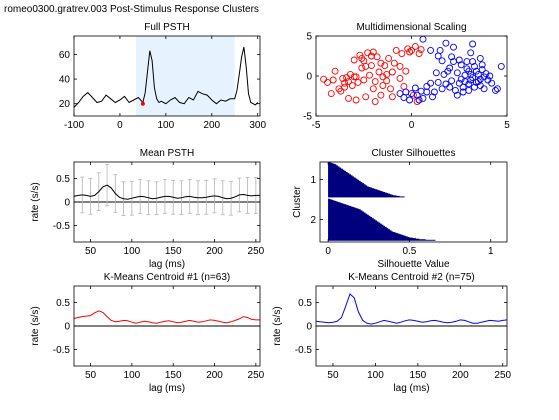 This screenshot has width=559, height=420. Describe the element at coordinates (418, 375) in the screenshot. I see `centroid2-xtick-label: 150` at that location.